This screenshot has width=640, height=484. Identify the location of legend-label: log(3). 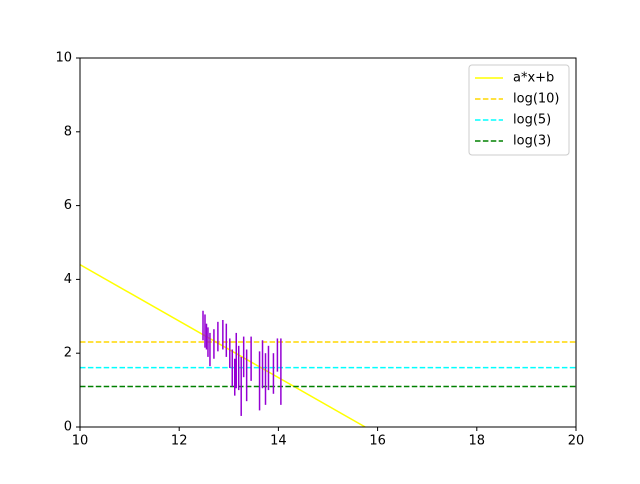
(532, 141).